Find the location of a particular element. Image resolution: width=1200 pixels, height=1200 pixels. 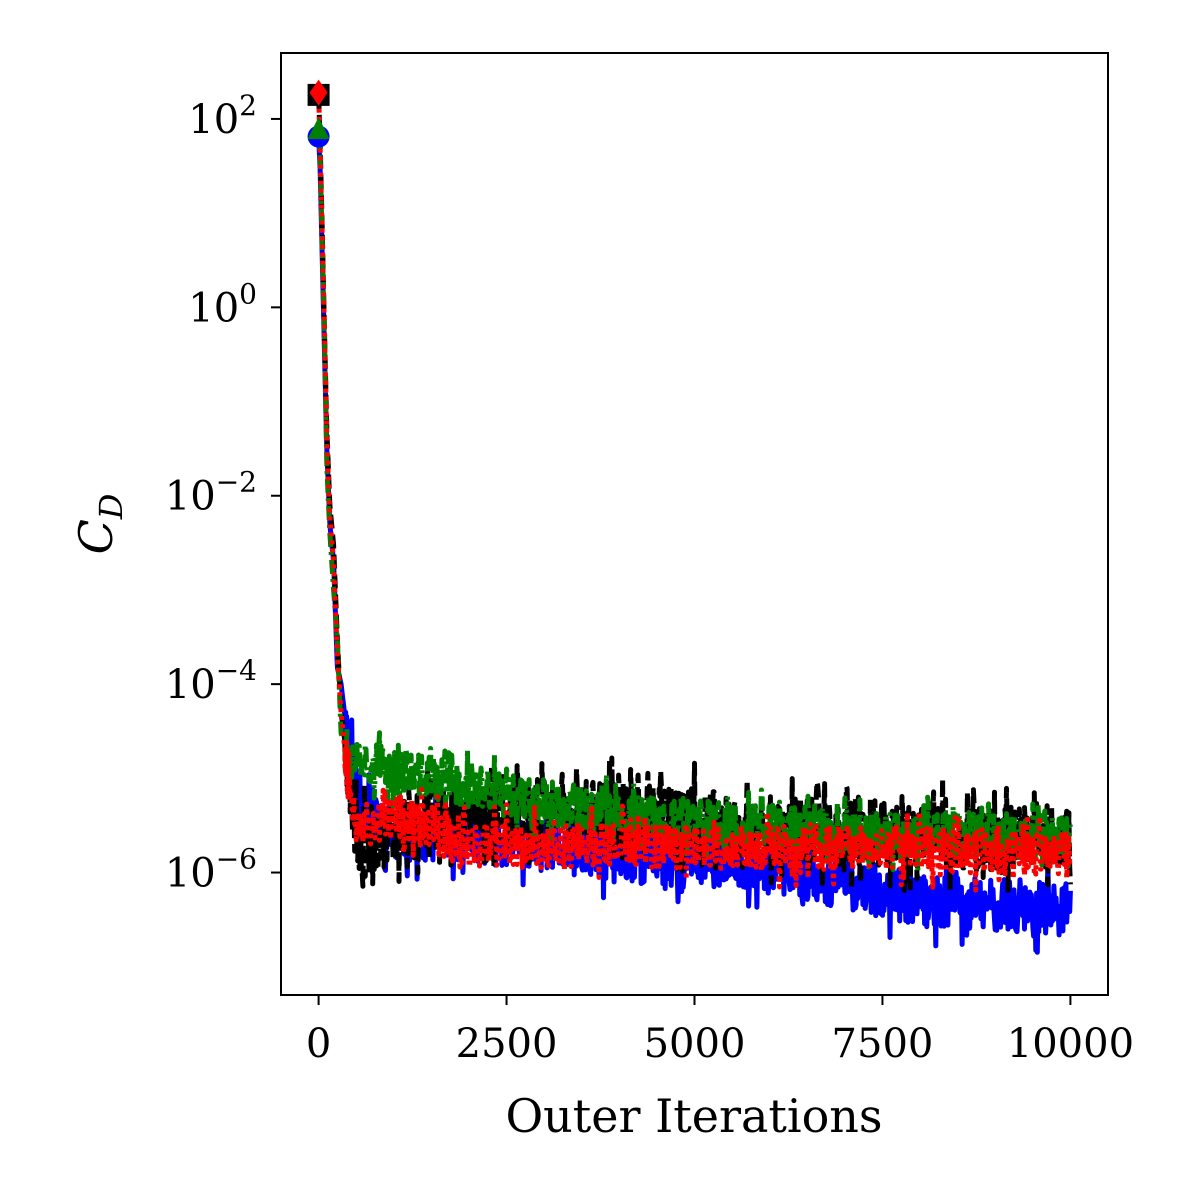

y-tick-label: 10⁻⁶ is located at coordinates (211, 870).